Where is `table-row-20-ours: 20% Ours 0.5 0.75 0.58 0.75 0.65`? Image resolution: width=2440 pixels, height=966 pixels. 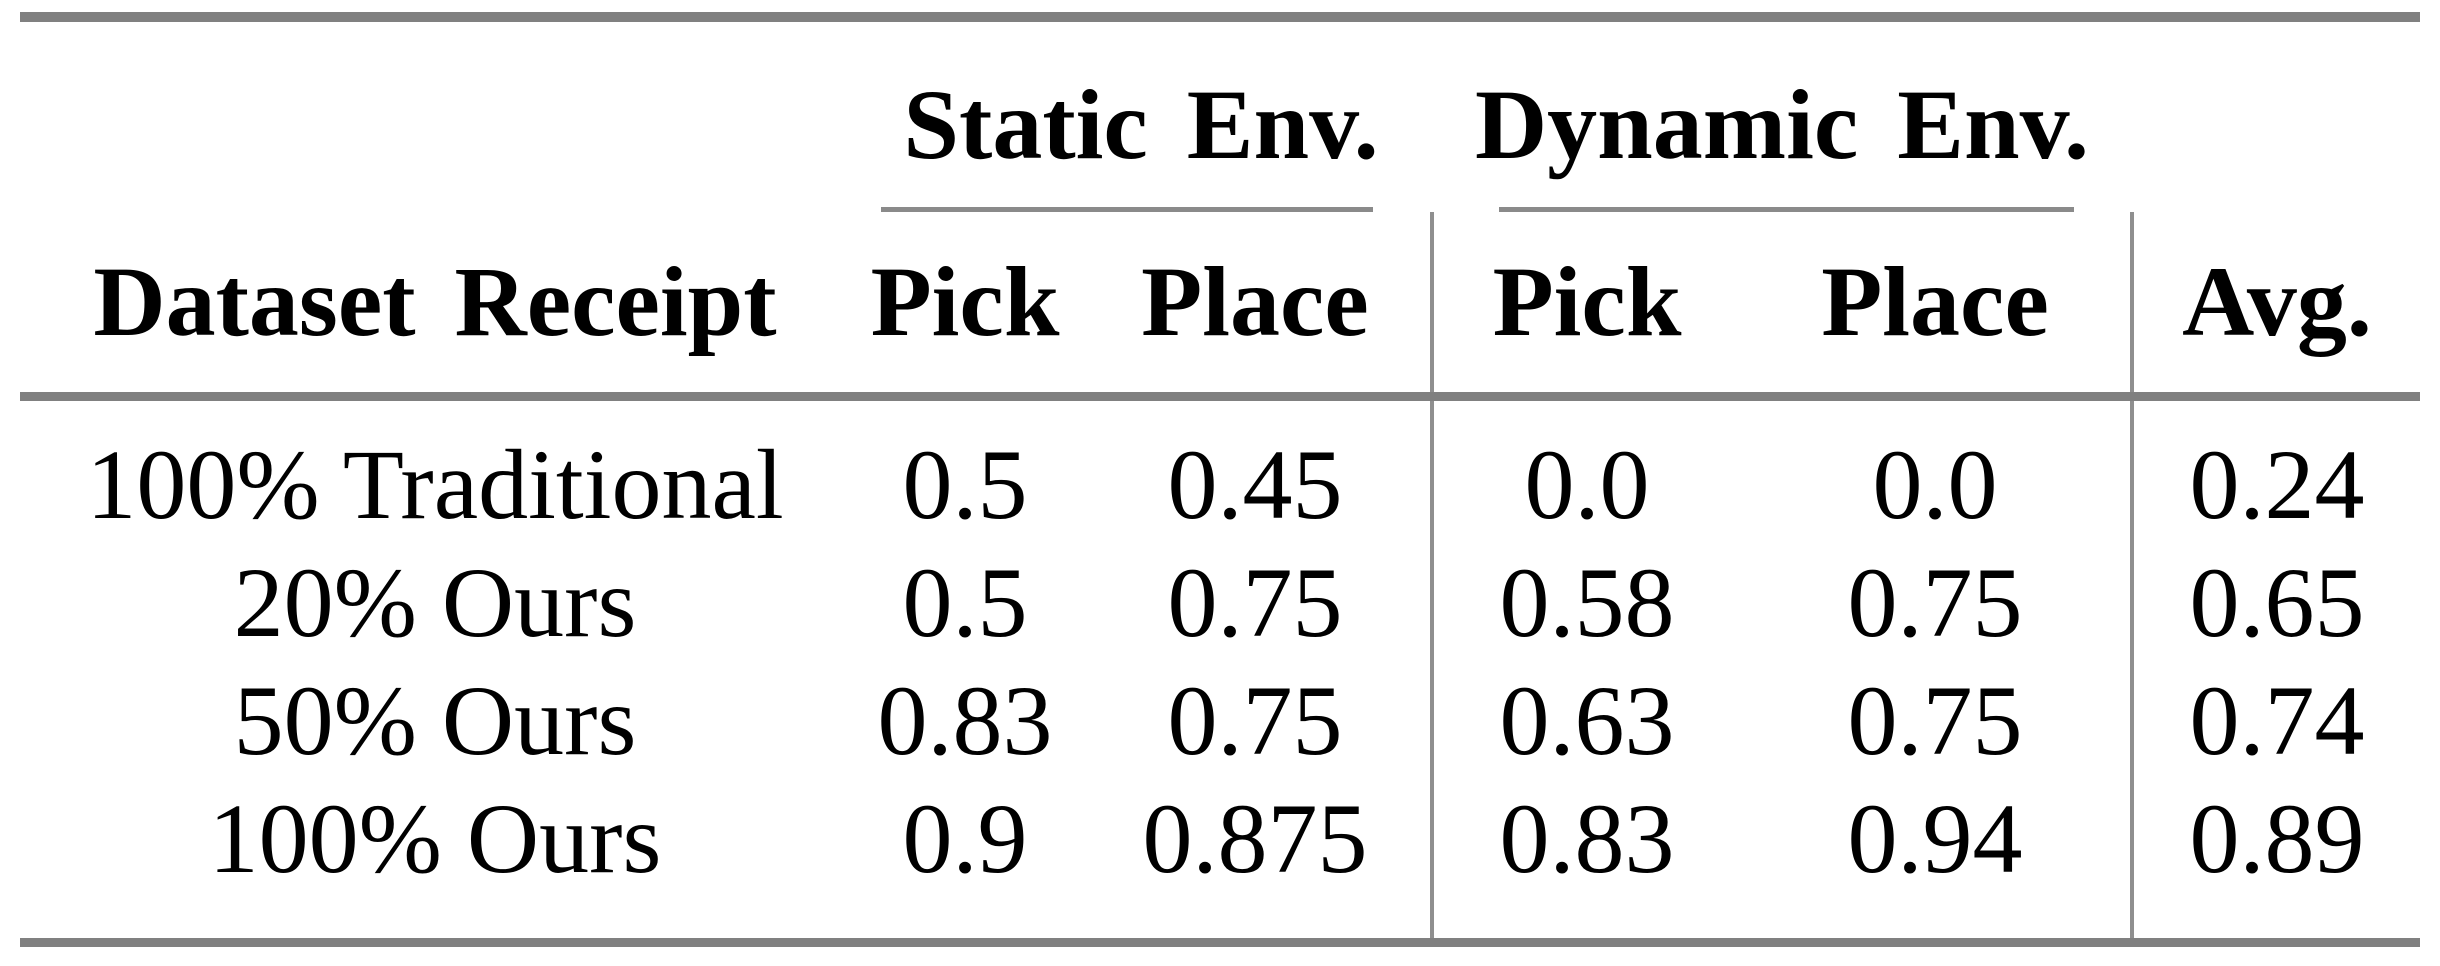
table-row-20-ours: 20% Ours 0.5 0.75 0.58 0.75 0.65 is located at coordinates (1220, 603).